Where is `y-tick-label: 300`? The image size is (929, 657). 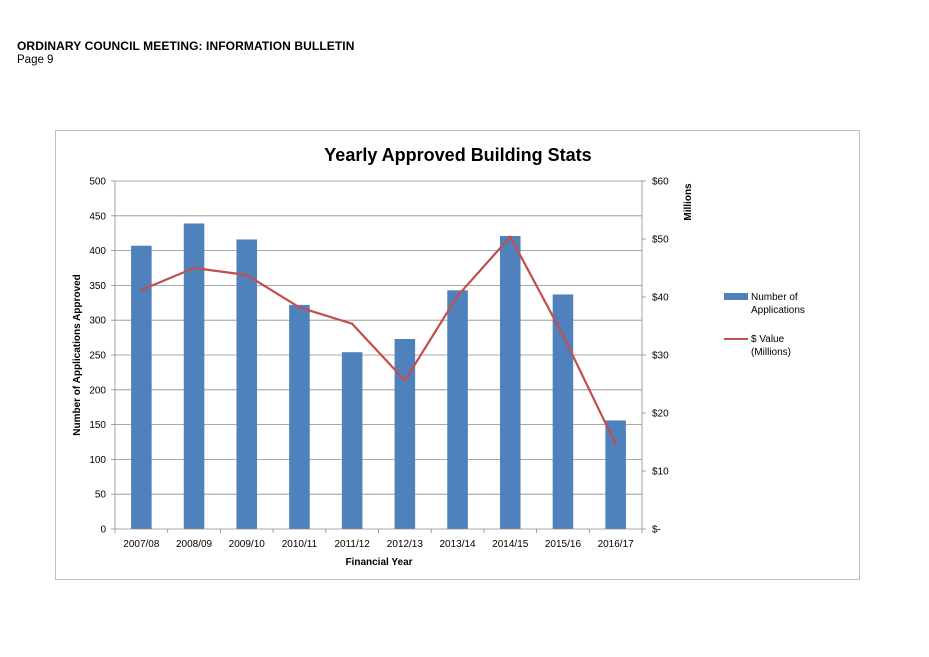 y-tick-label: 300 is located at coordinates (97, 321).